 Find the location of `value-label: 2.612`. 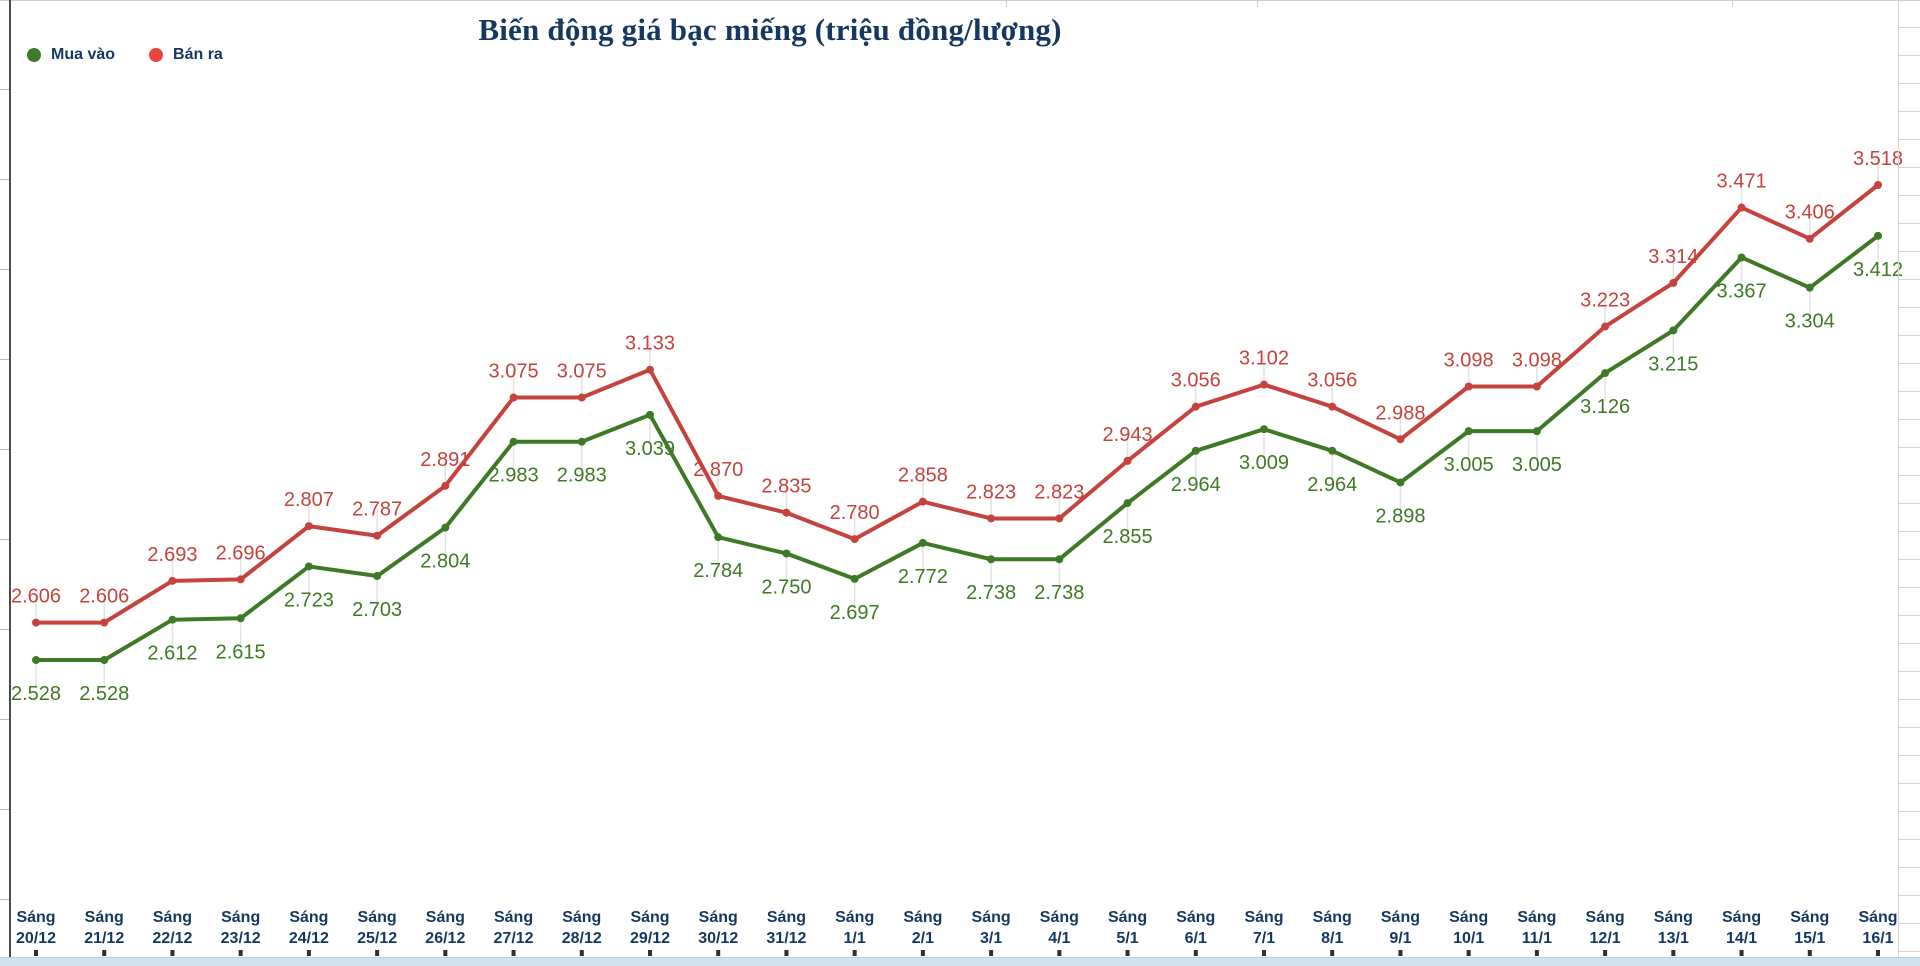

value-label: 2.612 is located at coordinates (172, 654).